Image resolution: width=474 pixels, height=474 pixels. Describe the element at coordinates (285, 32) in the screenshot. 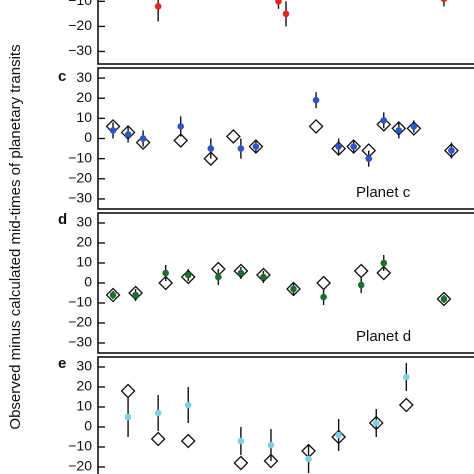

I see `panel-frame` at that location.